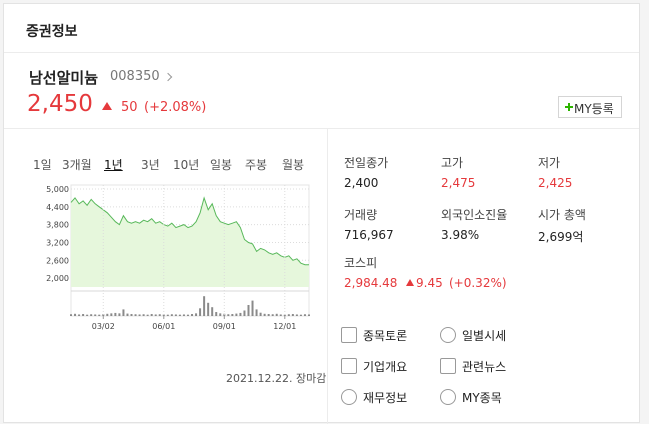 Image resolution: width=649 pixels, height=424 pixels. What do you see at coordinates (371, 283) in the screenshot?
I see `kospi-value: 2,984.48` at bounding box center [371, 283].